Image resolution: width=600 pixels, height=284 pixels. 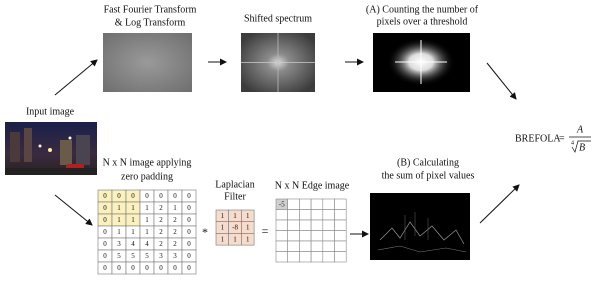 I want to click on fft-image, so click(x=147, y=62).